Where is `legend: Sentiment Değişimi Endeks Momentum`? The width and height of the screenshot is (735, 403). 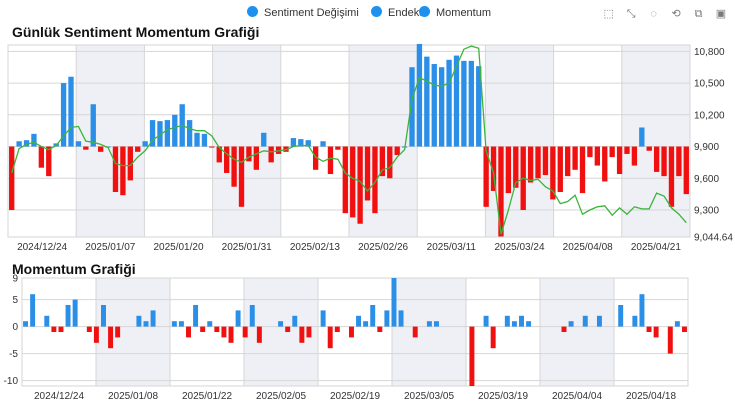 legend: Sentiment Değişimi Endeks Momentum is located at coordinates (367, 13).